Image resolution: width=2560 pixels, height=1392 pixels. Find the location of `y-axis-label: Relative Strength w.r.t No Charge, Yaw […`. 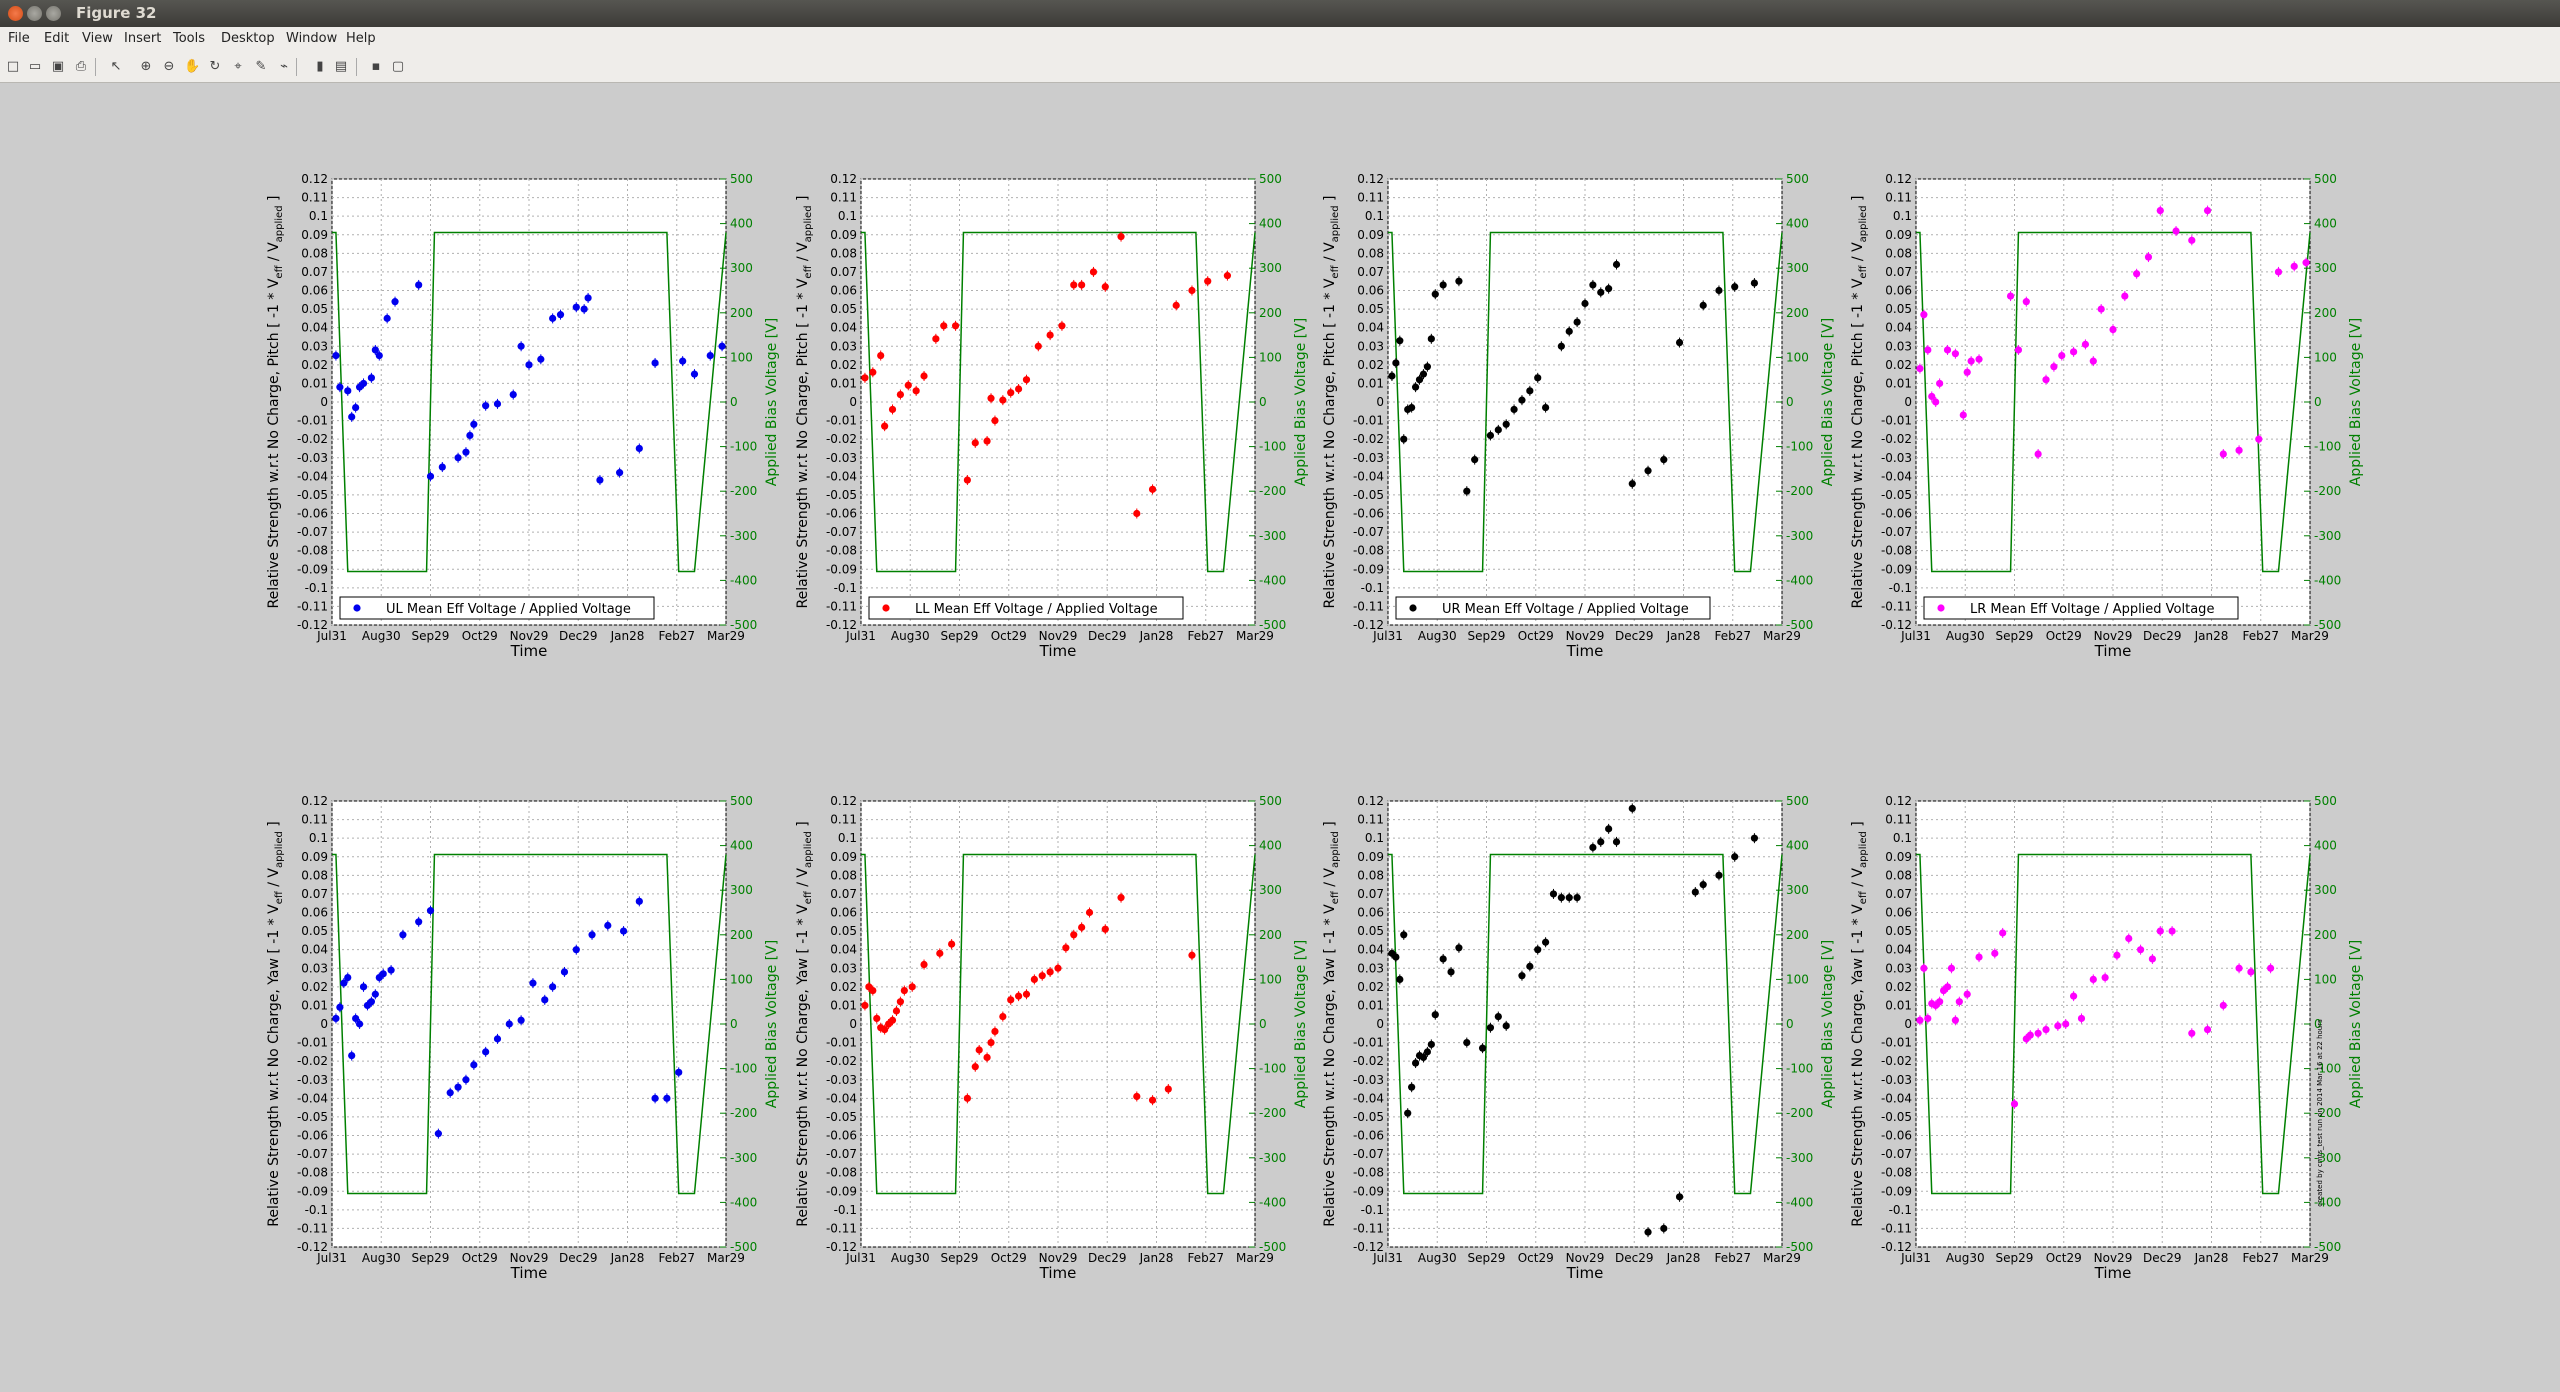

y-axis-label: Relative Strength w.r.t No Charge, Yaw [… is located at coordinates (1859, 1024).